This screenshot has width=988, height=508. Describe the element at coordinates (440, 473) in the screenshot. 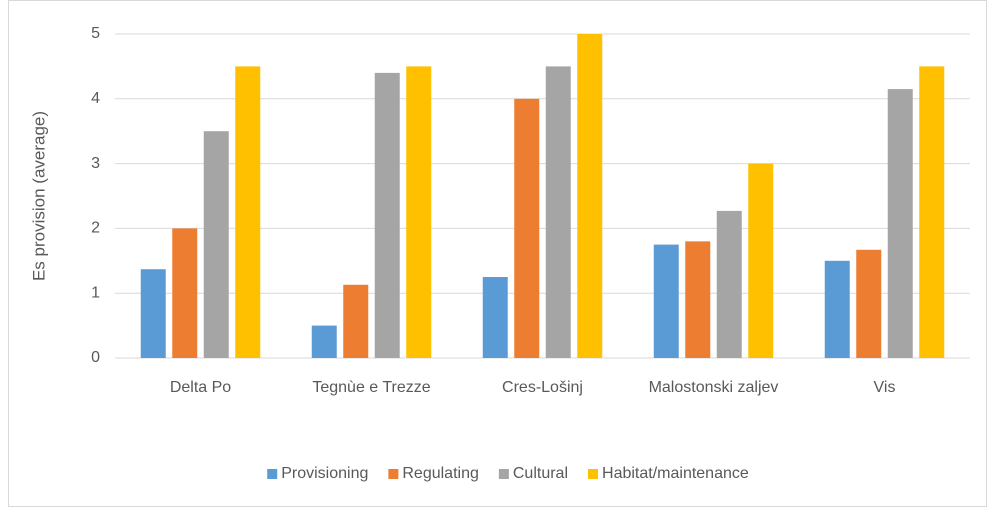

I see `legend-label: Regulating` at that location.